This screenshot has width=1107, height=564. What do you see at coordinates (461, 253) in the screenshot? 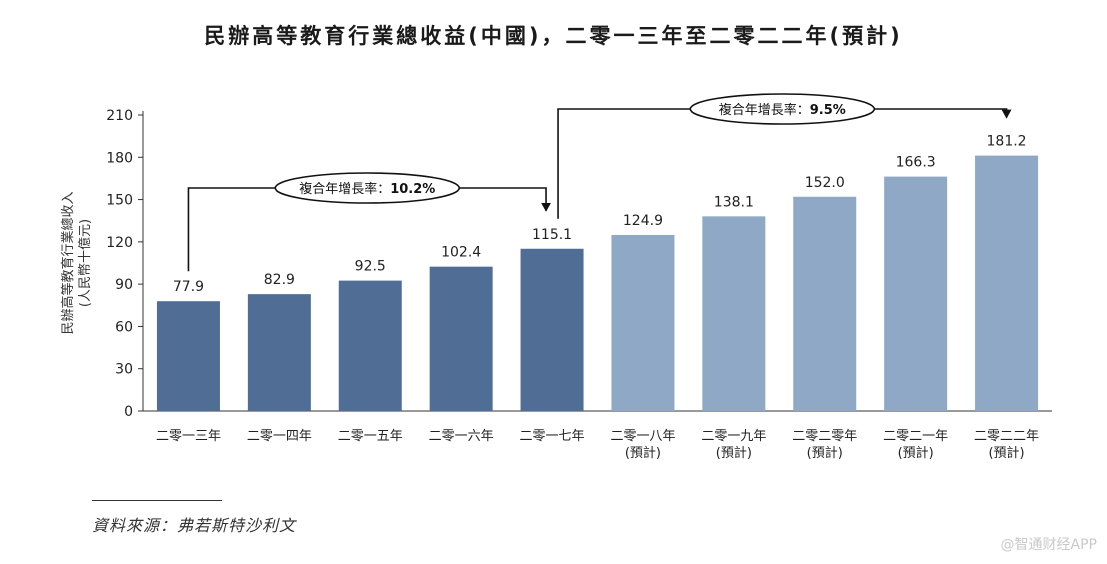
I see `data-label: 102.4` at bounding box center [461, 253].